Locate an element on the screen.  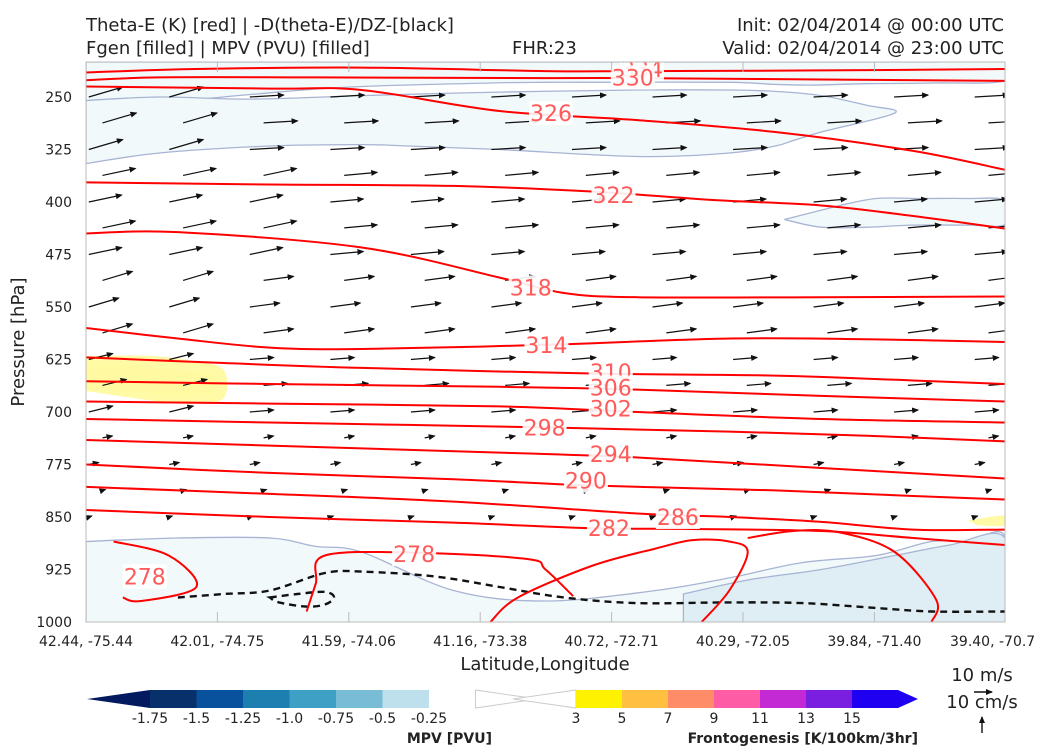
mpv-colorbar: -1.75 -1.5 -1.25 -1.0 -0.75 -0.5 -0.25 is located at coordinates (312, 708).